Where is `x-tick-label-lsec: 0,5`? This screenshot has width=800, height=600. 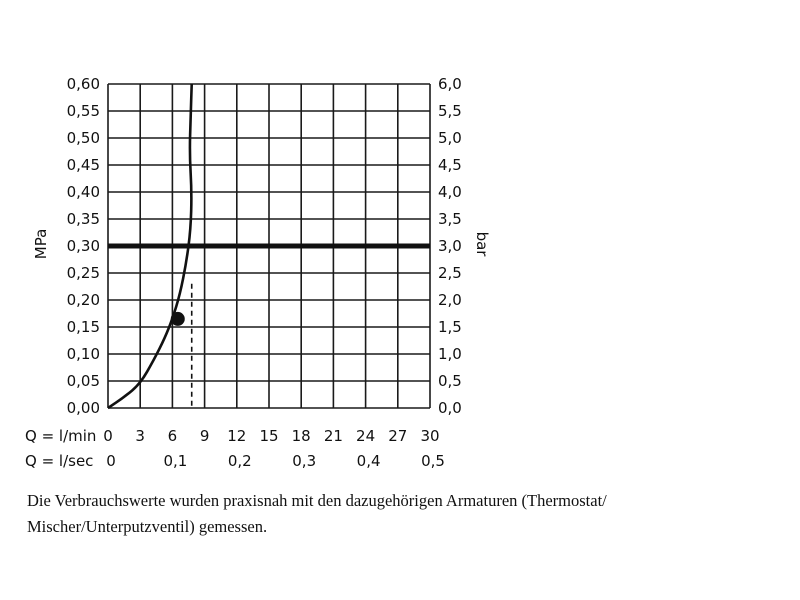 x-tick-label-lsec: 0,5 is located at coordinates (433, 461).